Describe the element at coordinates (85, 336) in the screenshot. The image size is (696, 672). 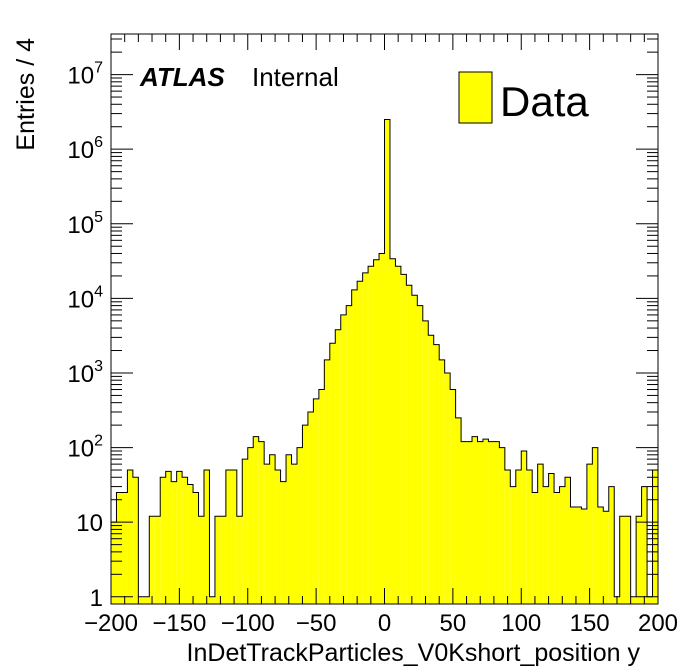
I see `y-axis-tick-labels: 1 10 10² 10³ 10⁴ 10⁵ 10⁶ 10⁷` at that location.